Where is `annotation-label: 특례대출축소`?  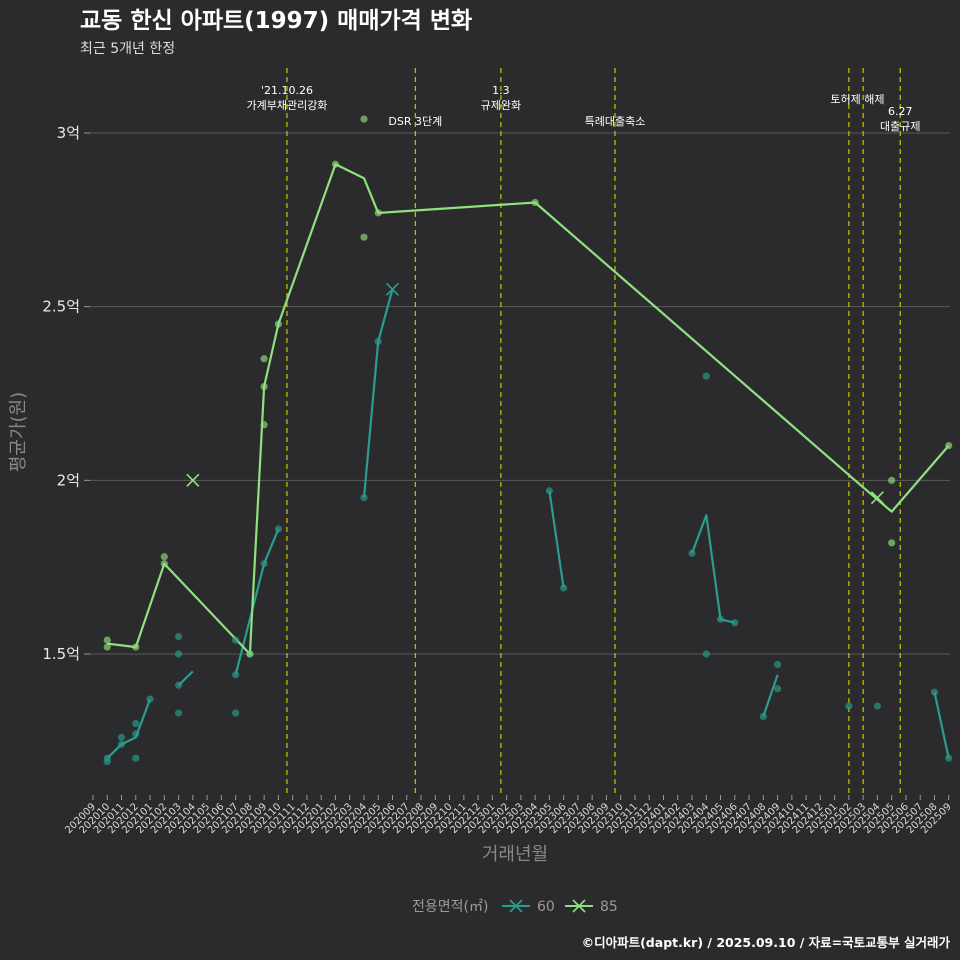
annotation-label: 특례대출축소 is located at coordinates (615, 121).